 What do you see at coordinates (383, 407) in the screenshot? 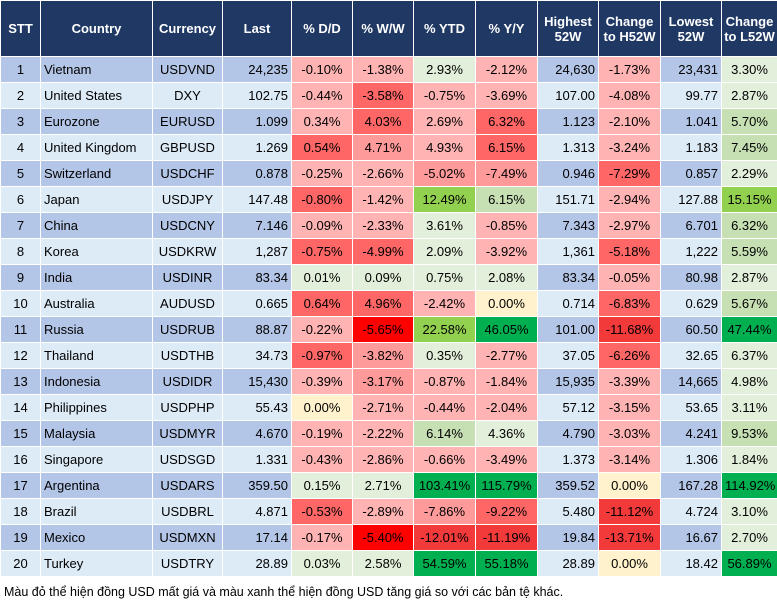
I see `cell-ww: -2.71%` at bounding box center [383, 407].